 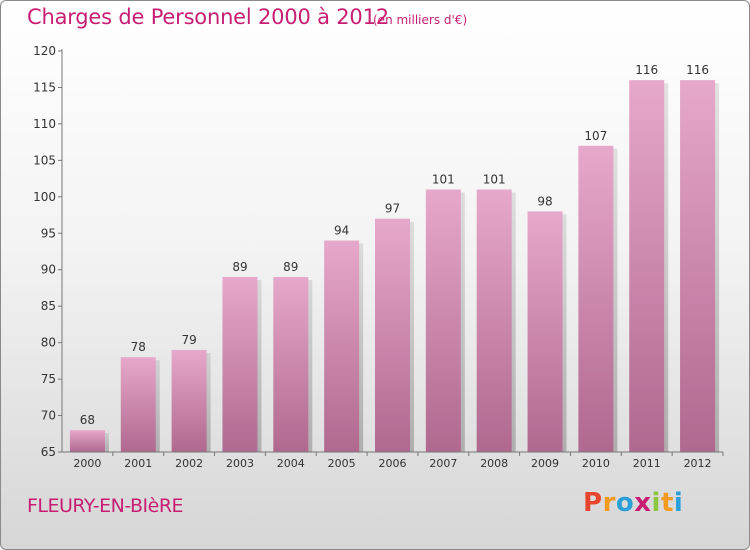 I want to click on y-tick-label: 100, so click(x=44, y=197).